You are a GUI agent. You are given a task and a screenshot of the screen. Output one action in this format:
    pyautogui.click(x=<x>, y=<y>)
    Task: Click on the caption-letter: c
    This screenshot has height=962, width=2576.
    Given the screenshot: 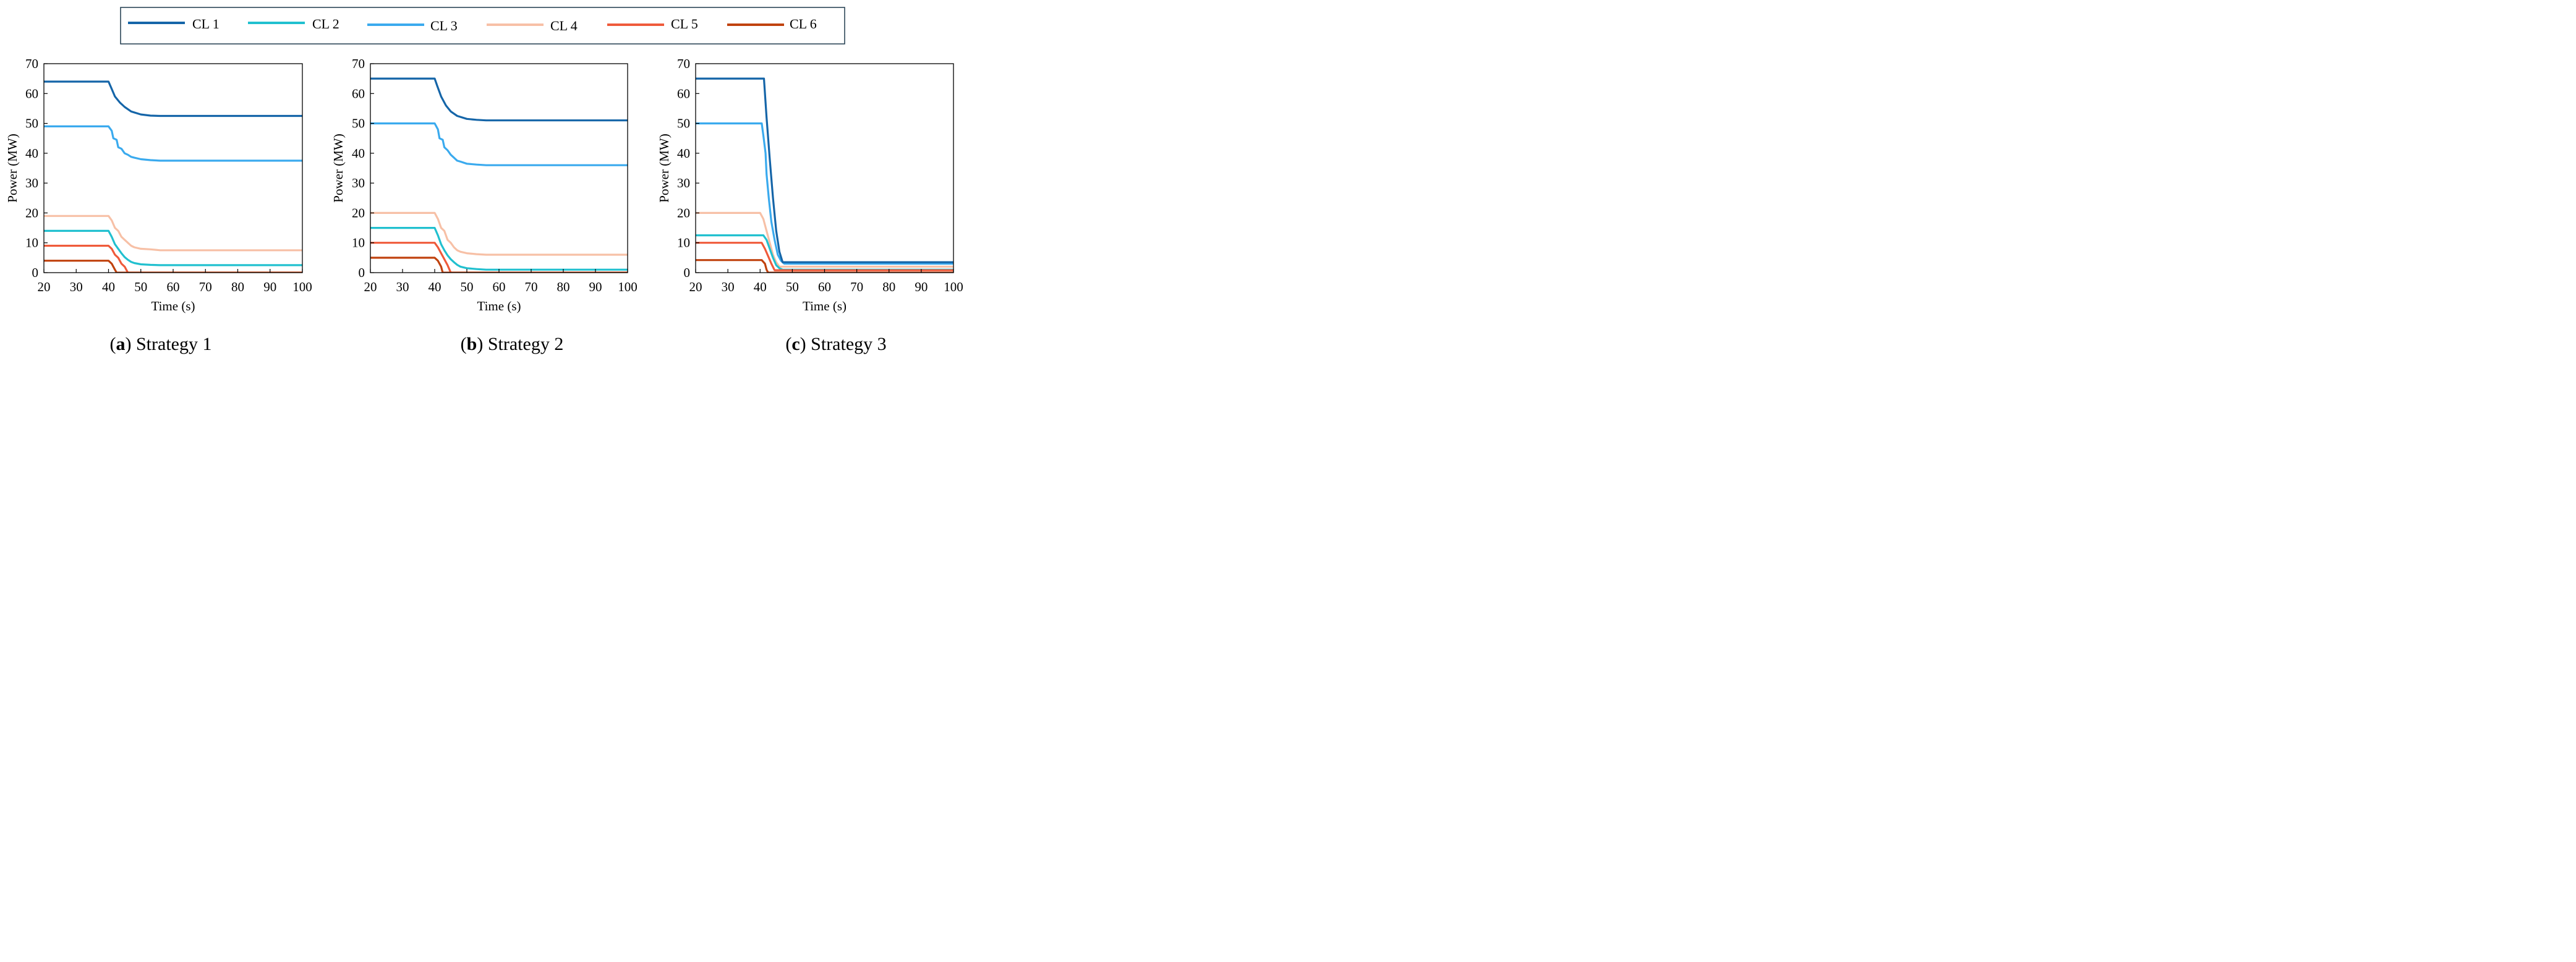 What is the action you would take?
    pyautogui.click(x=795, y=344)
    